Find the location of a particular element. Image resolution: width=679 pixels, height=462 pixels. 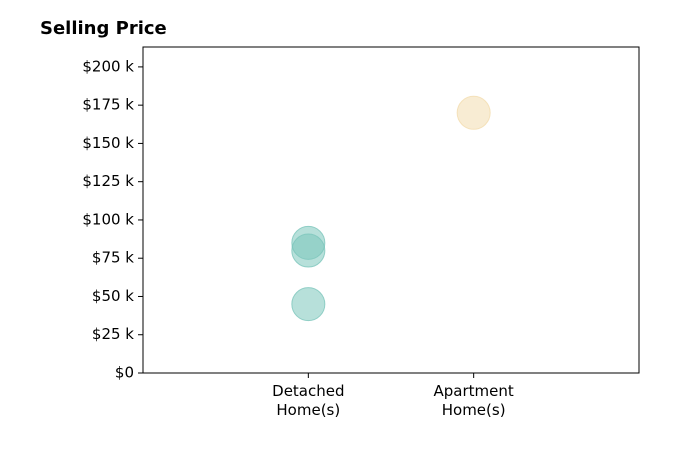

chart-title: Selling Price is located at coordinates (103, 28).